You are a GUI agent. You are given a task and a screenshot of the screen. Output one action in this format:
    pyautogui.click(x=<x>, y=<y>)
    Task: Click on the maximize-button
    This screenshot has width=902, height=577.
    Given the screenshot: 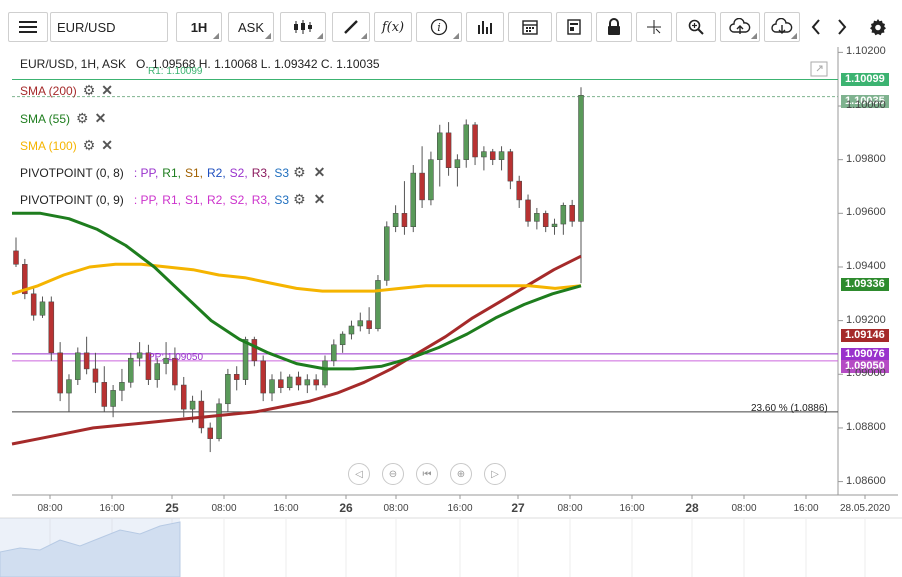 What is the action you would take?
    pyautogui.click(x=819, y=69)
    